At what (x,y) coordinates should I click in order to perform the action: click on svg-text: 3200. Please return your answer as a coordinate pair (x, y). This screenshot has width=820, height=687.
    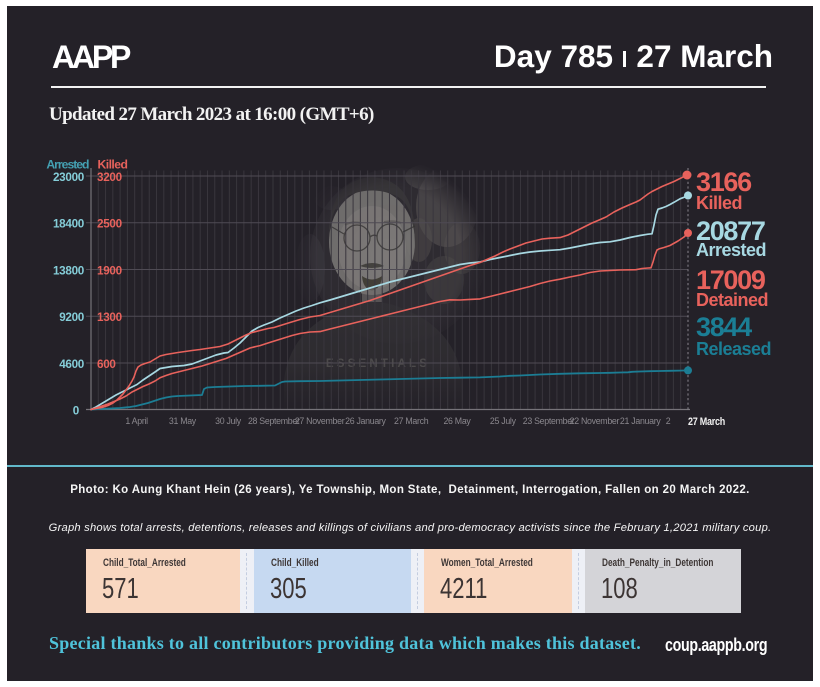
    Looking at the image, I should click on (110, 177).